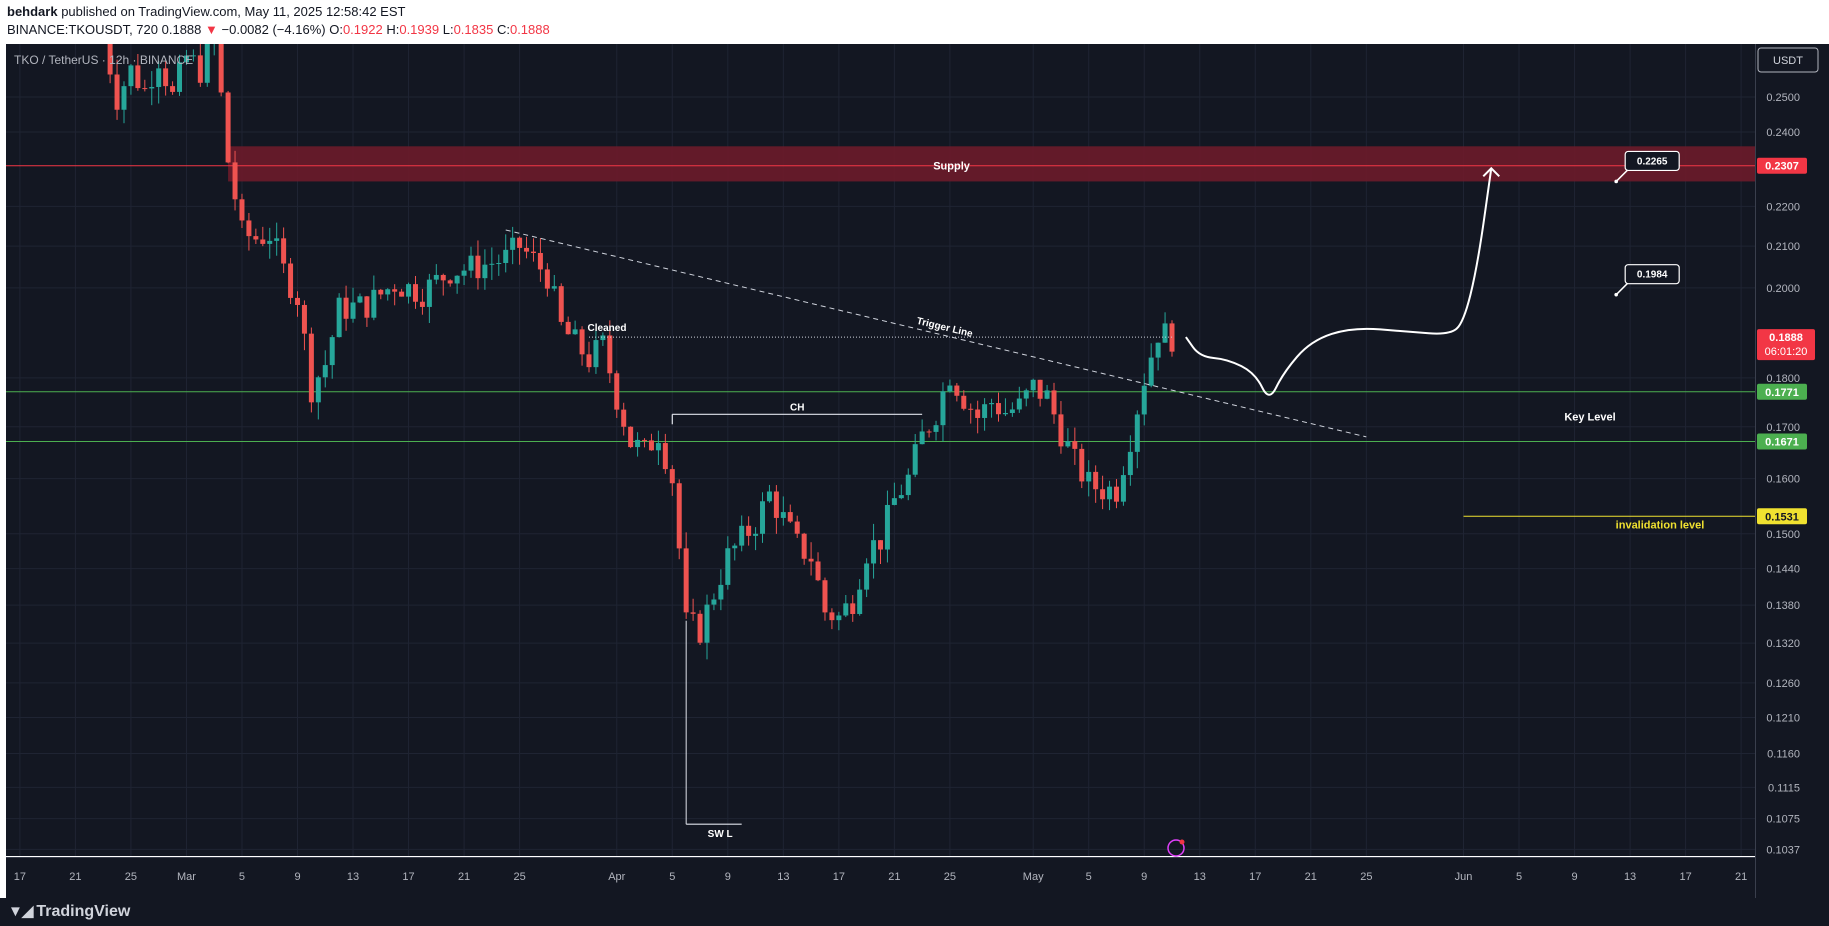 This screenshot has width=1829, height=926. I want to click on footer-bar: ▼◢ TradingView, so click(914, 912).